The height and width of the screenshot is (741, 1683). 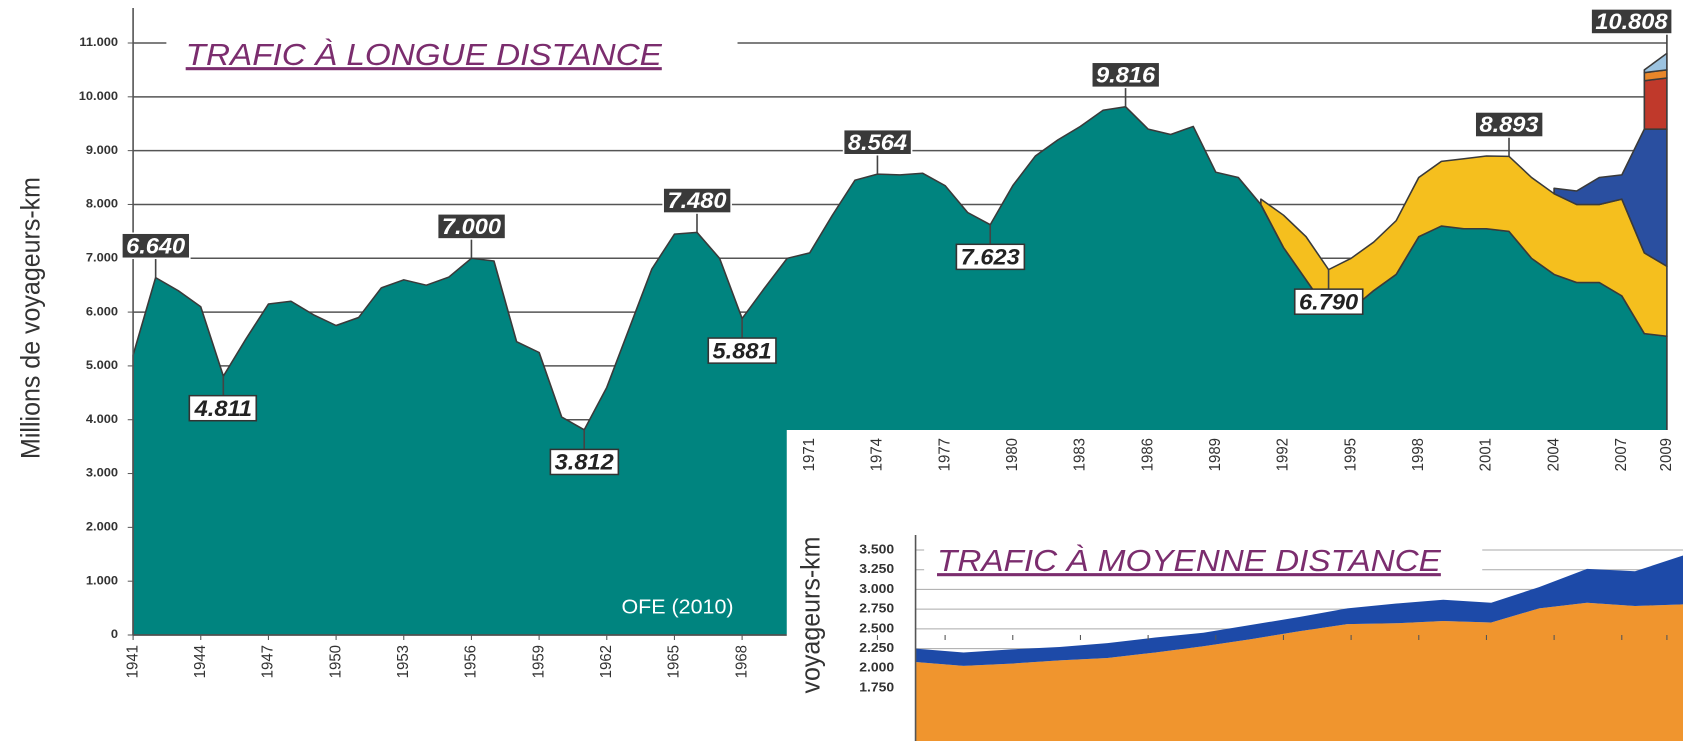 What do you see at coordinates (607, 661) in the screenshot?
I see `x-tick-label: 1962` at bounding box center [607, 661].